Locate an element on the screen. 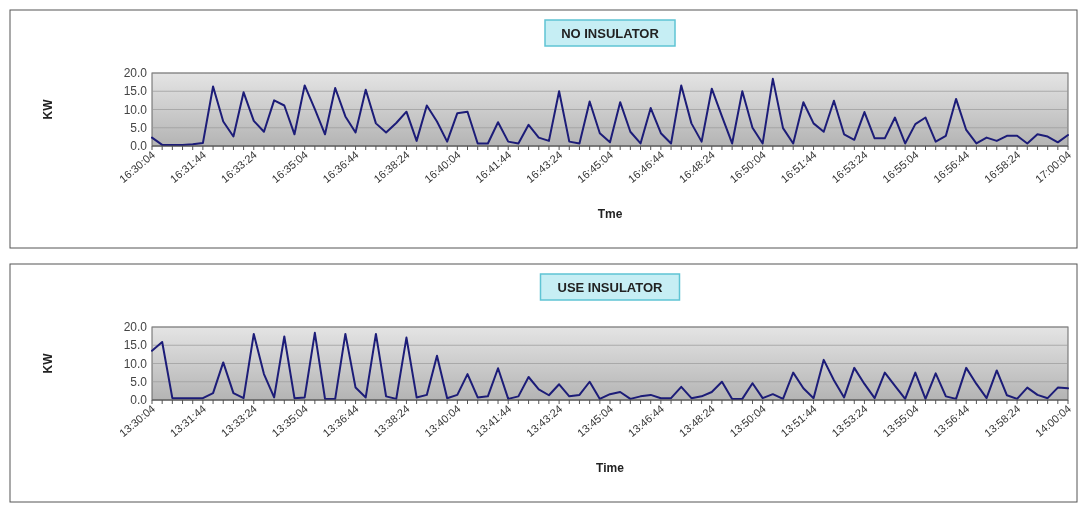 This screenshot has height=515, width=1089. x-axis-title: Tme is located at coordinates (610, 214).